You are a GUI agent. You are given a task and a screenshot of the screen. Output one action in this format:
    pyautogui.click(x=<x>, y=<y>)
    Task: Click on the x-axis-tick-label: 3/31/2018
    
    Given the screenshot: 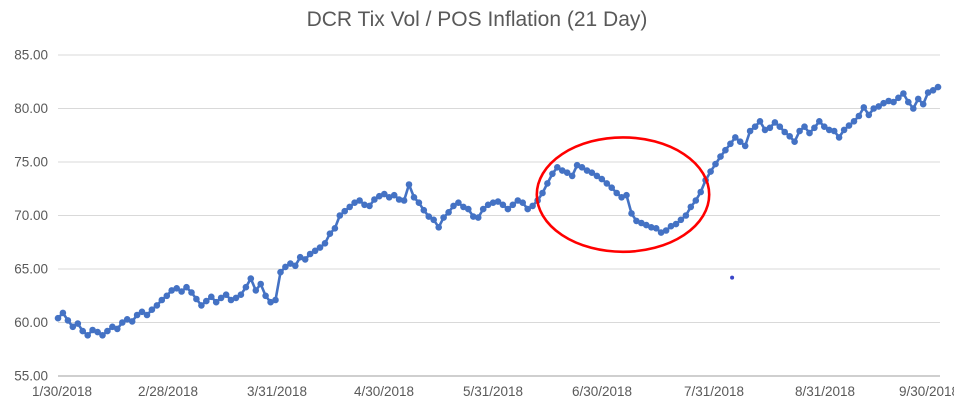 What is the action you would take?
    pyautogui.click(x=277, y=391)
    